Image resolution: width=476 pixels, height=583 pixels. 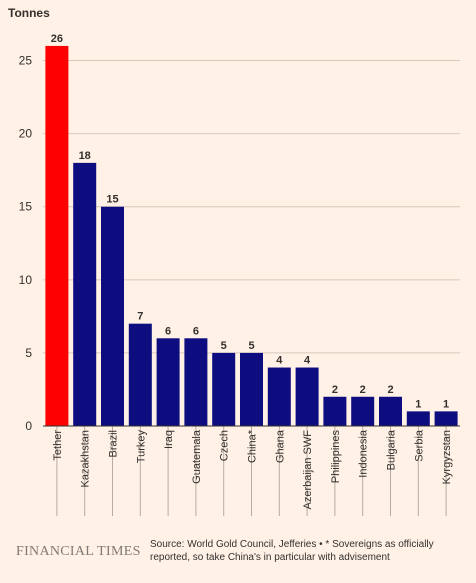 What do you see at coordinates (169, 439) in the screenshot?
I see `category-label: Iraq` at bounding box center [169, 439].